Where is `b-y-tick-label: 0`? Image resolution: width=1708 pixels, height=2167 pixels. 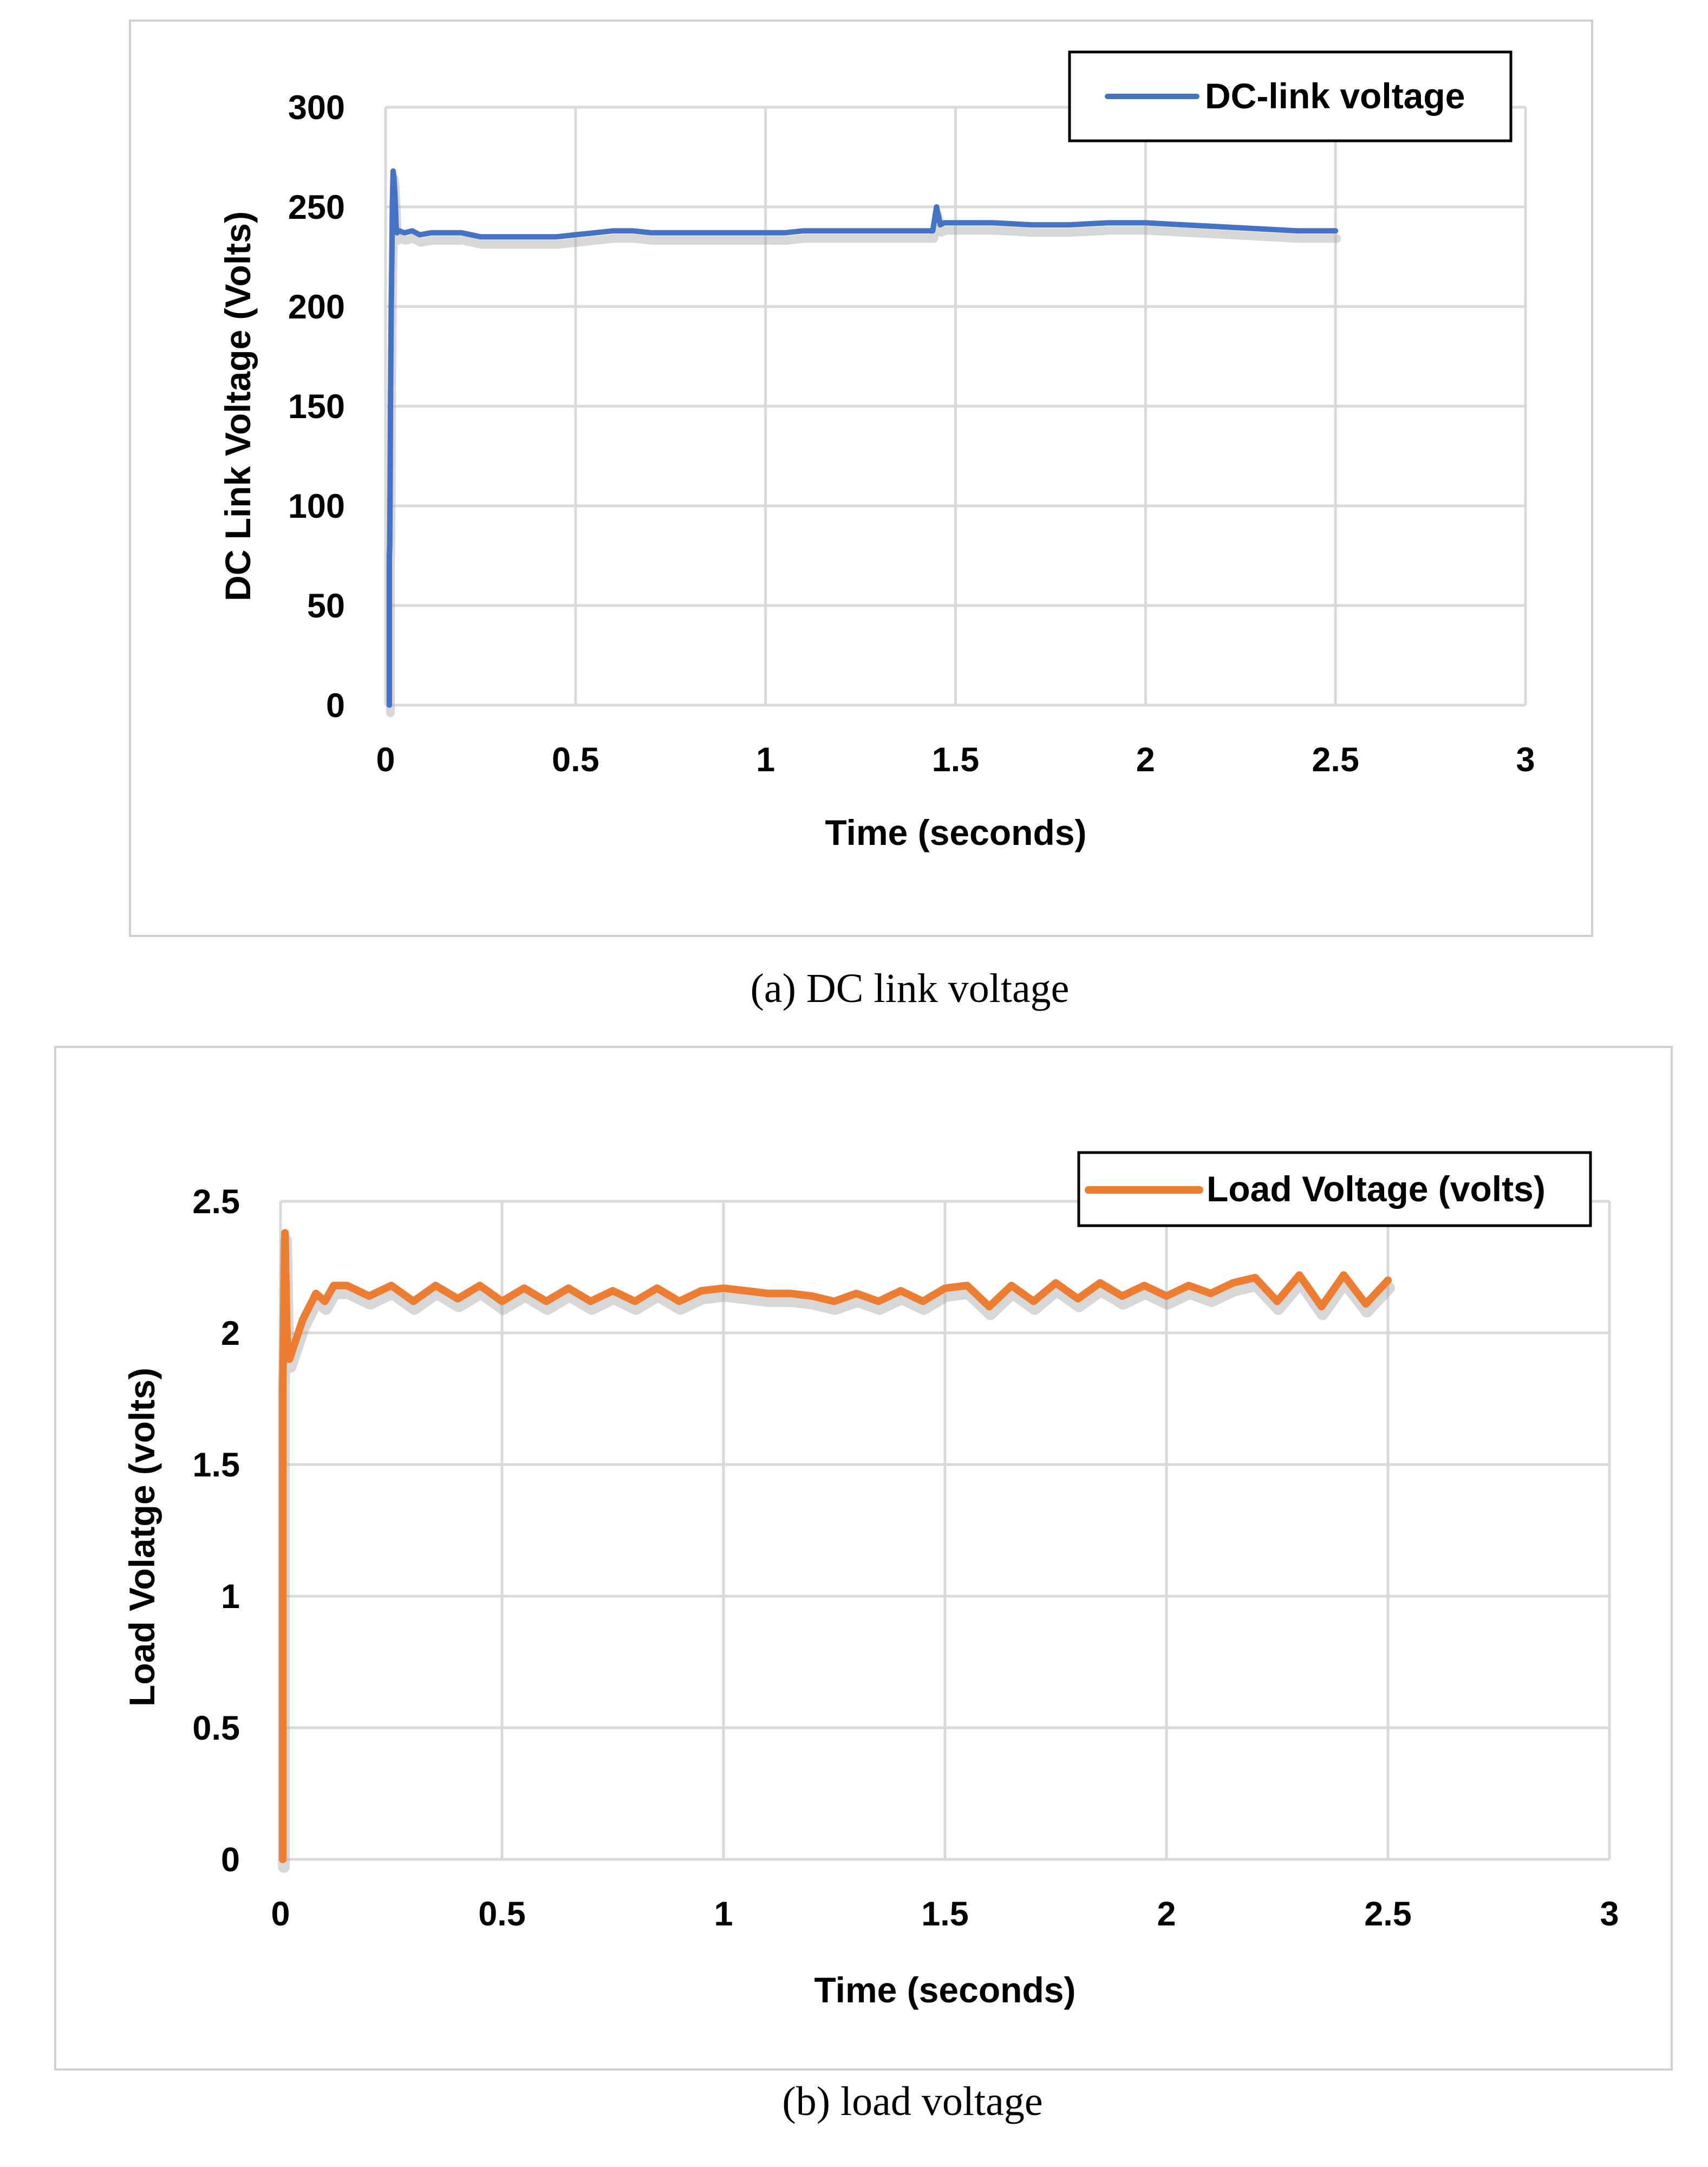 b-y-tick-label: 0 is located at coordinates (230, 1860).